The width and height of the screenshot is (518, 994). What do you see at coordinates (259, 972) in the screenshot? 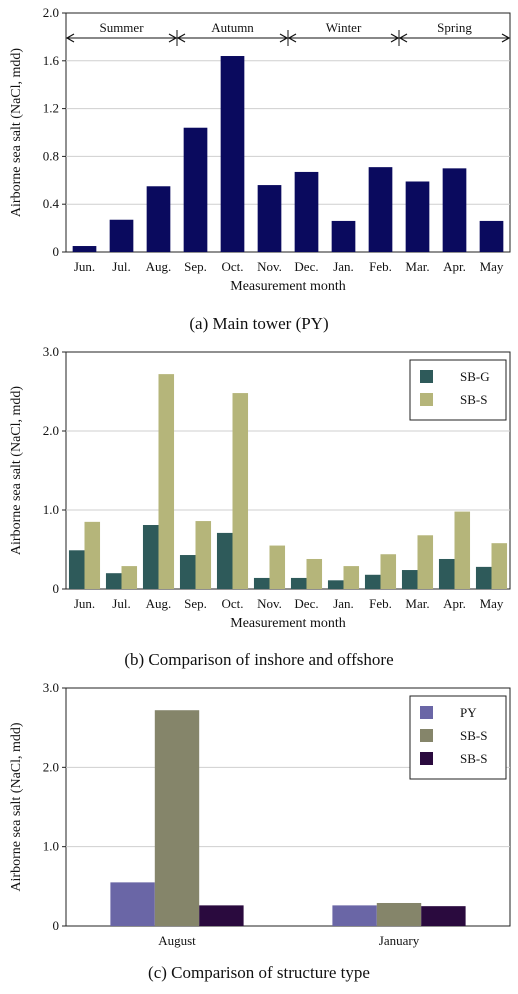
I see `caption-structure-type: (c) Comparison of structure type` at bounding box center [259, 972].